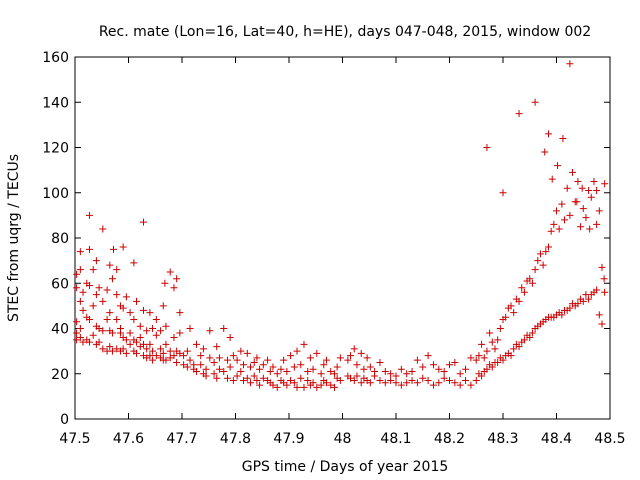  Describe the element at coordinates (55, 194) in the screenshot. I see `y-tick-label: 100` at that location.